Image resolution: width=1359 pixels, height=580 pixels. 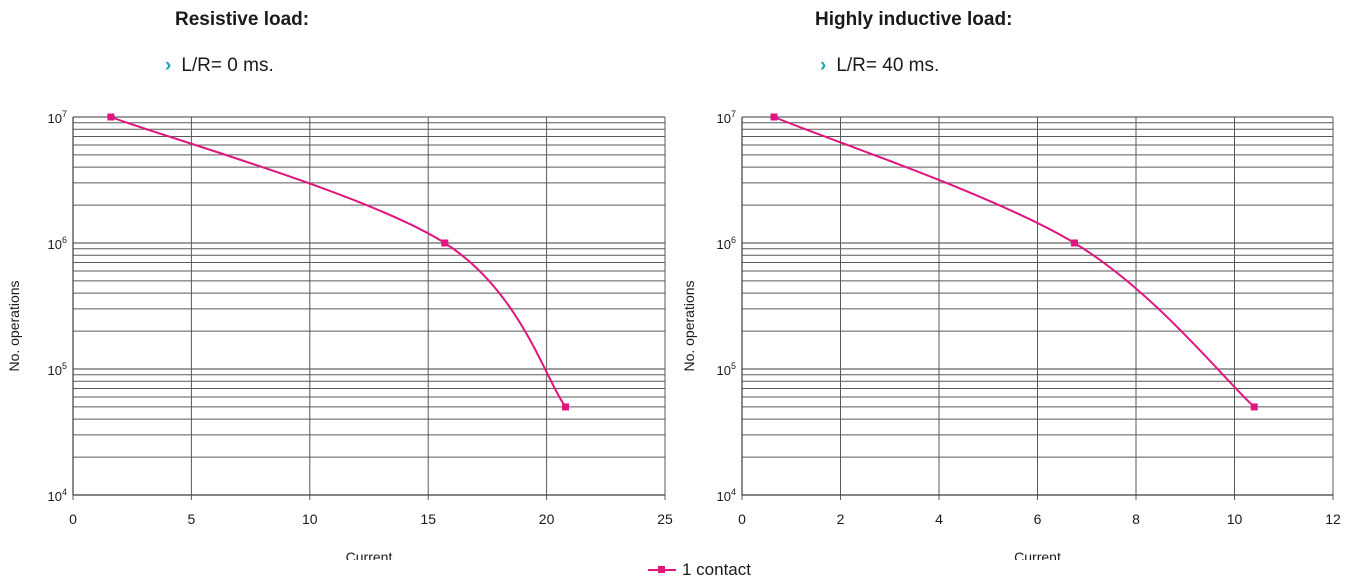 What do you see at coordinates (227, 65) in the screenshot?
I see `left-condition-text: L/R= 0 ms.` at bounding box center [227, 65].